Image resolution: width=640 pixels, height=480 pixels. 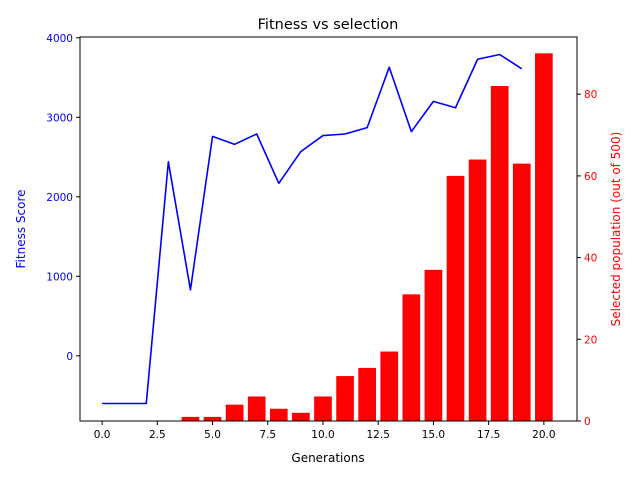 I want to click on x-tick-label: 12.5, so click(x=378, y=435).